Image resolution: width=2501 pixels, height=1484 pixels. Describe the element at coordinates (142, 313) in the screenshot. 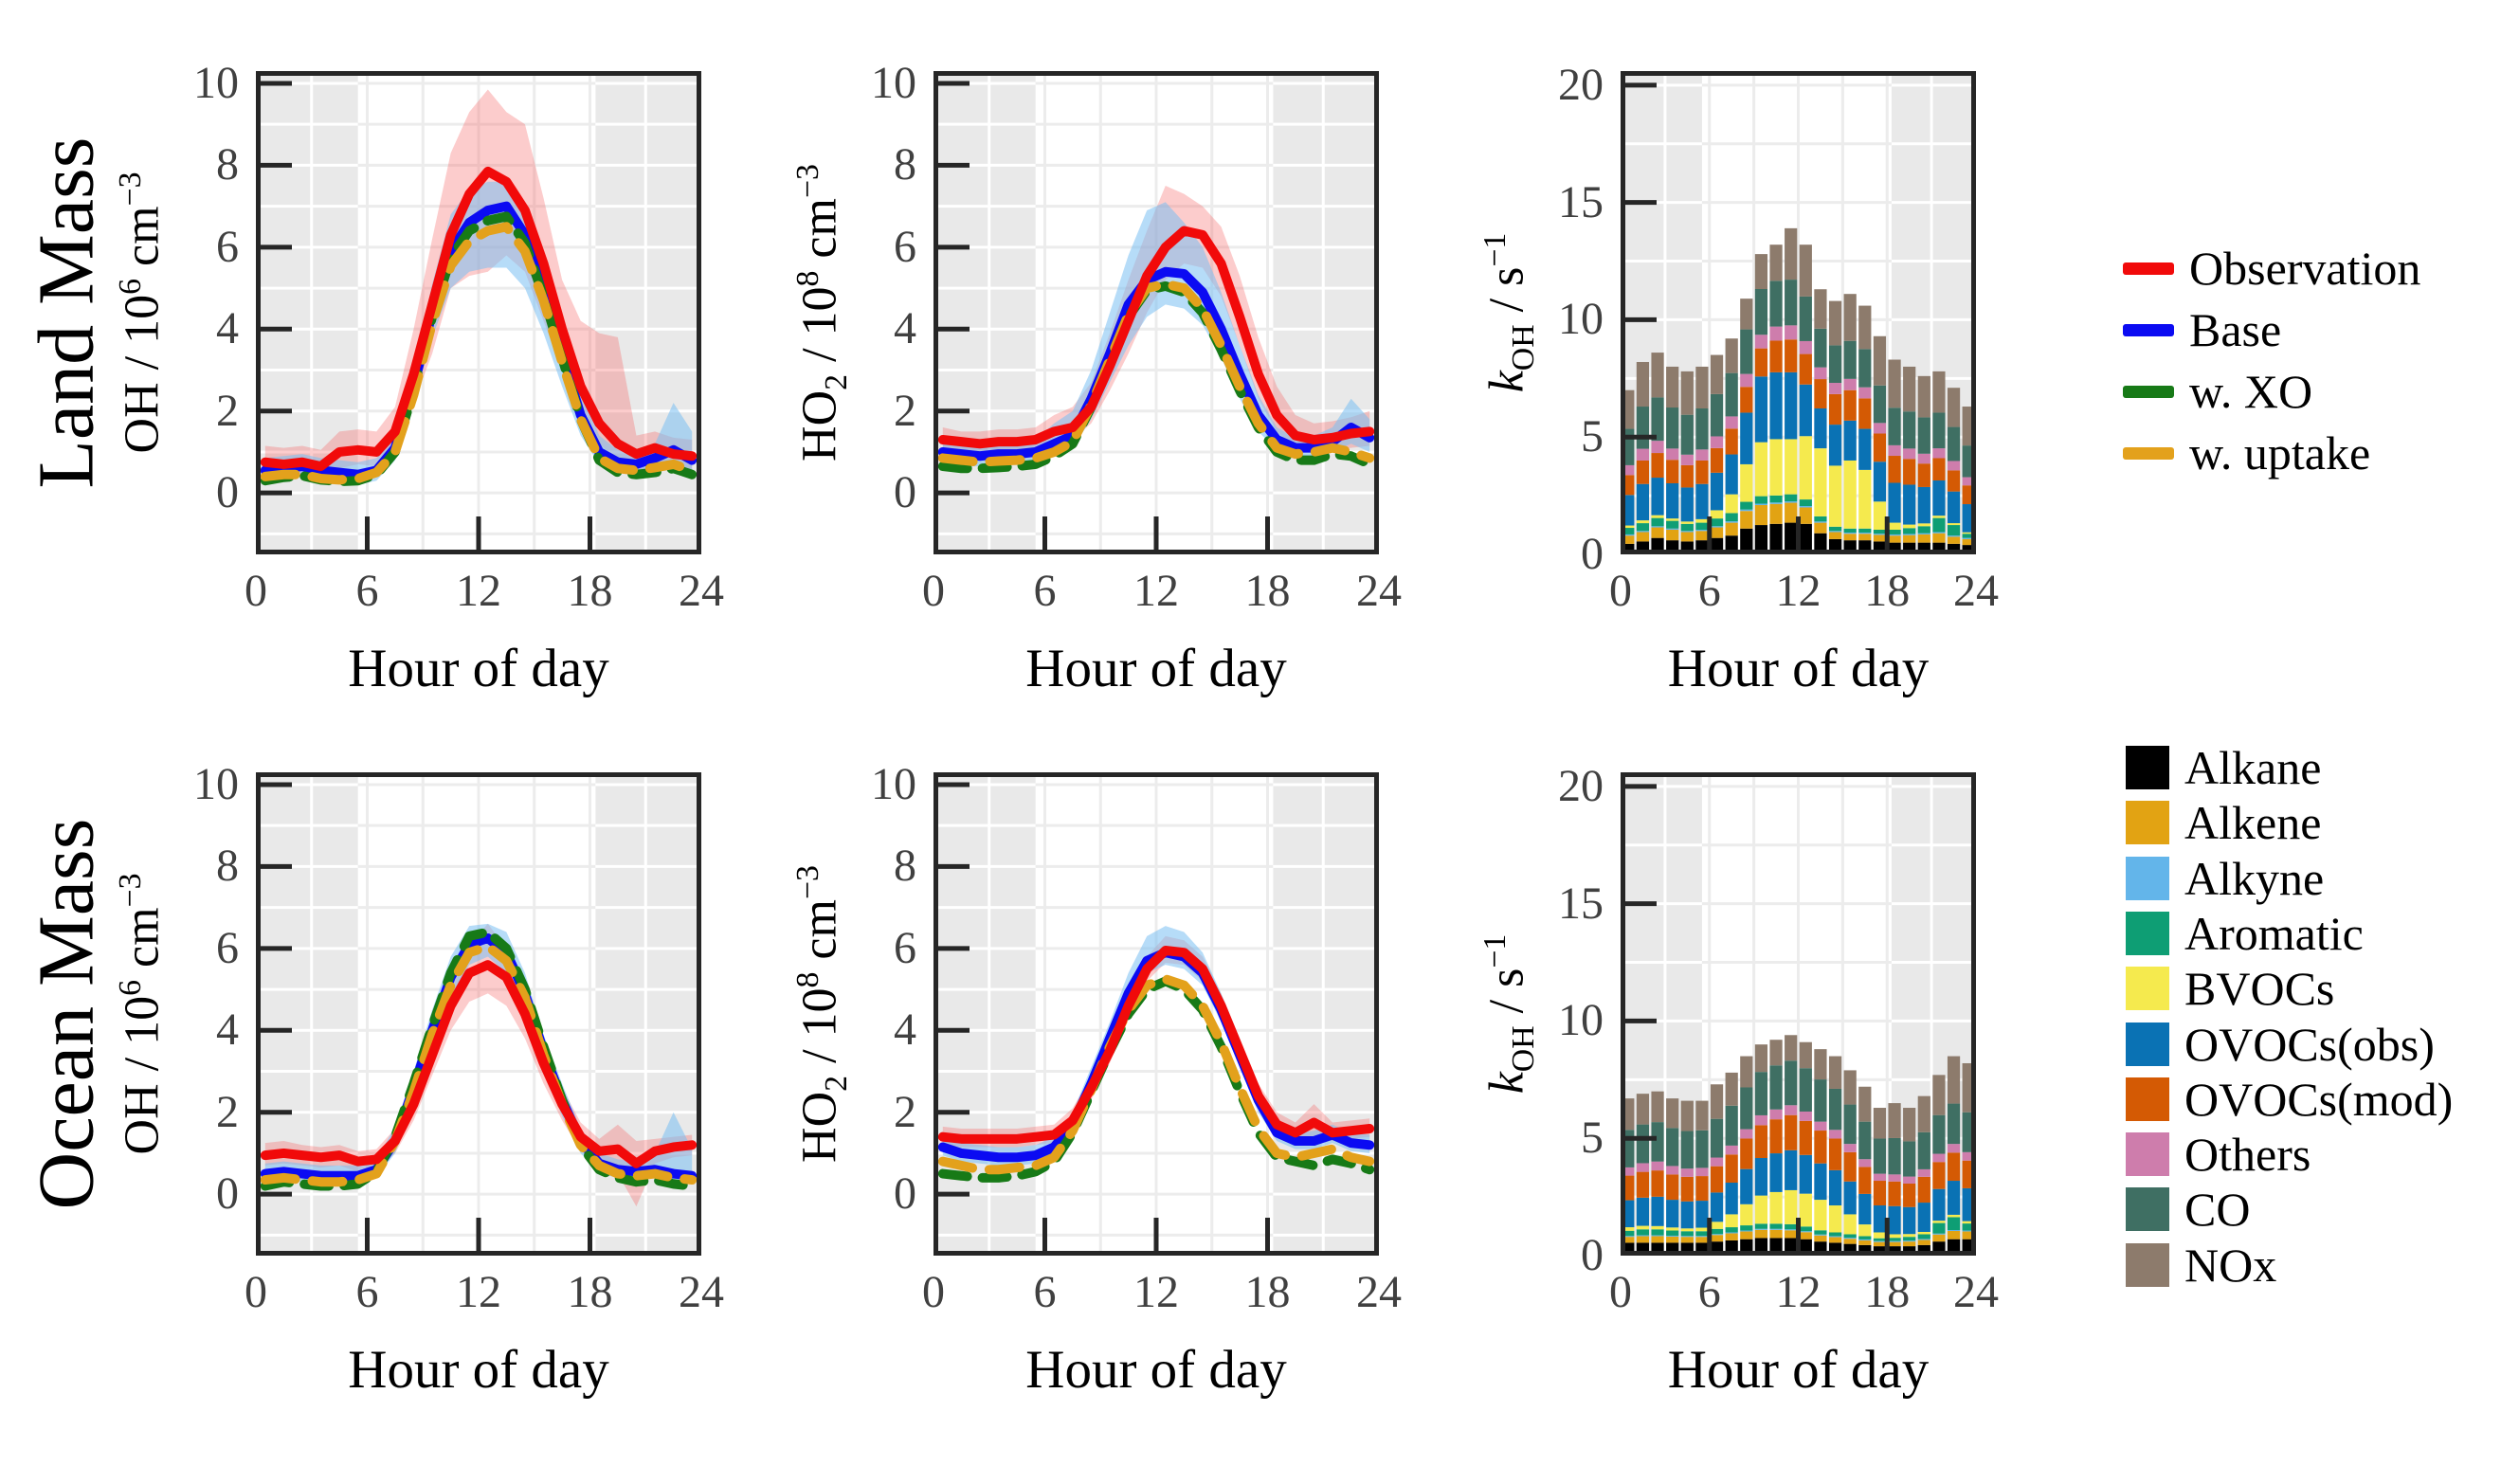

I see `y-axis-label: OH / 106 cm−3` at that location.